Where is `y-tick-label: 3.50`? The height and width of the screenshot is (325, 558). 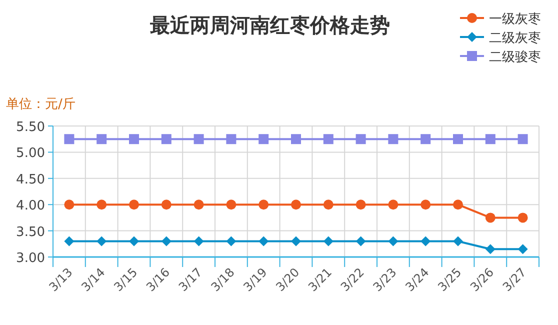 y-tick-label: 3.50 is located at coordinates (30, 232).